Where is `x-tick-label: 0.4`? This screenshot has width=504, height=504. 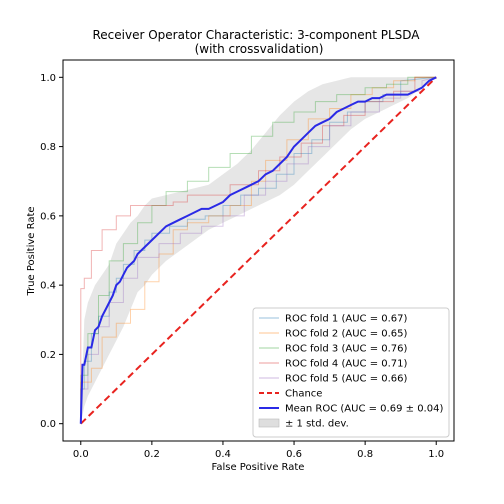
x-tick-label: 0.4 is located at coordinates (223, 454).